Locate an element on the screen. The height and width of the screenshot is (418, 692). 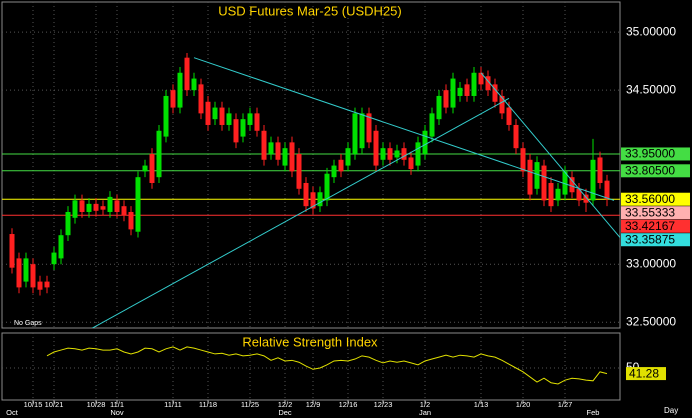
level-tag-label: 33.56000 is located at coordinates (650, 199).